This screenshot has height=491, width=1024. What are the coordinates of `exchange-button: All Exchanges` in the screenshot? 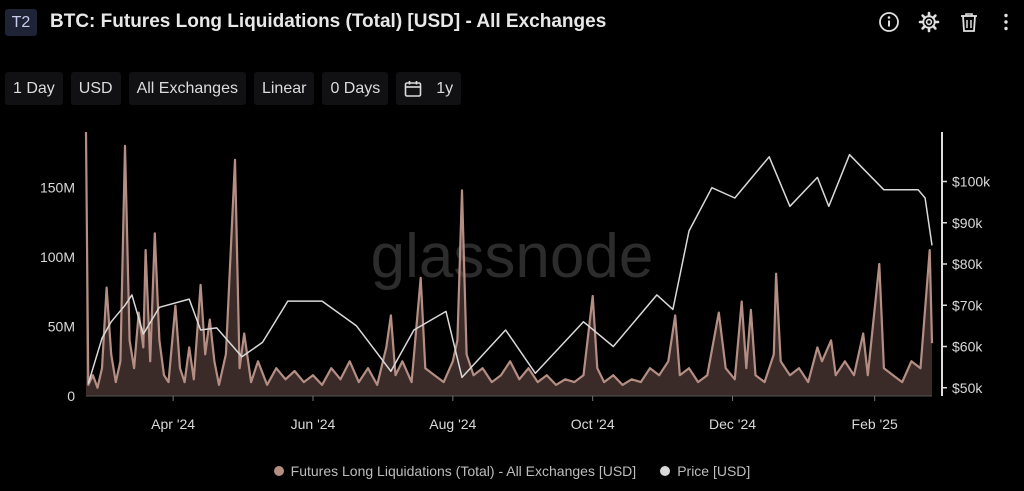 It's located at (187, 88).